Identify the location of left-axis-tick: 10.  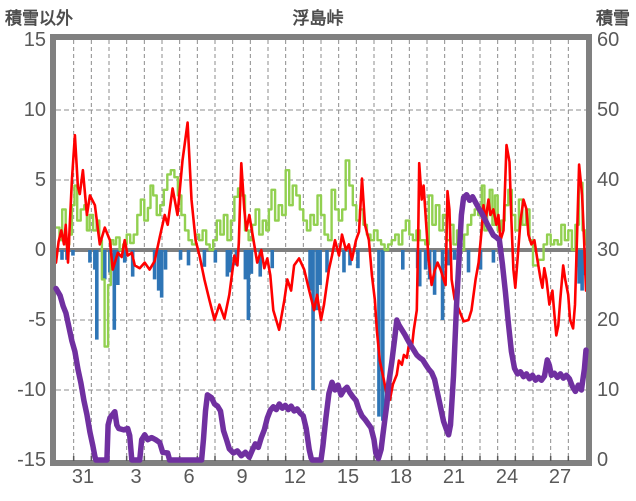
(34, 110).